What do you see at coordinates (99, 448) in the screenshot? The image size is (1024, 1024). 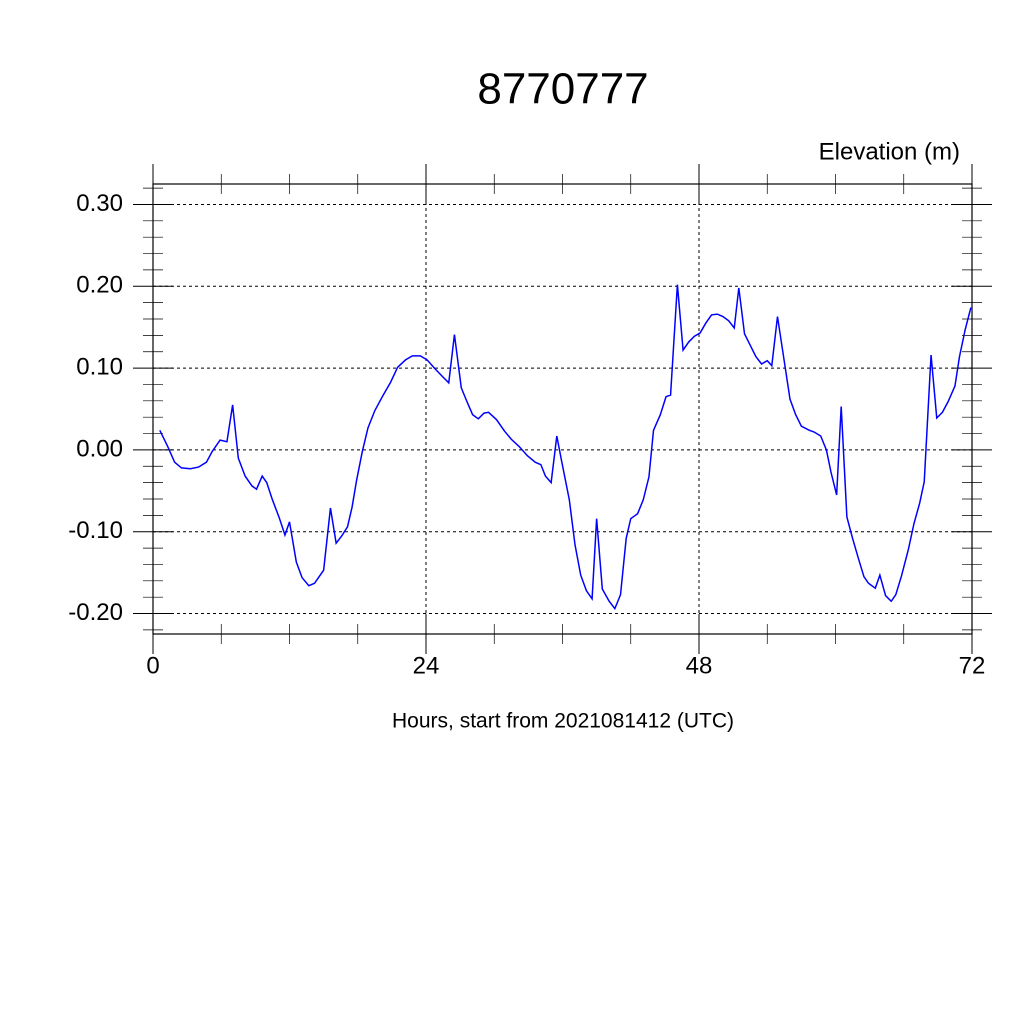 I see `y-tick-label: 0.00` at bounding box center [99, 448].